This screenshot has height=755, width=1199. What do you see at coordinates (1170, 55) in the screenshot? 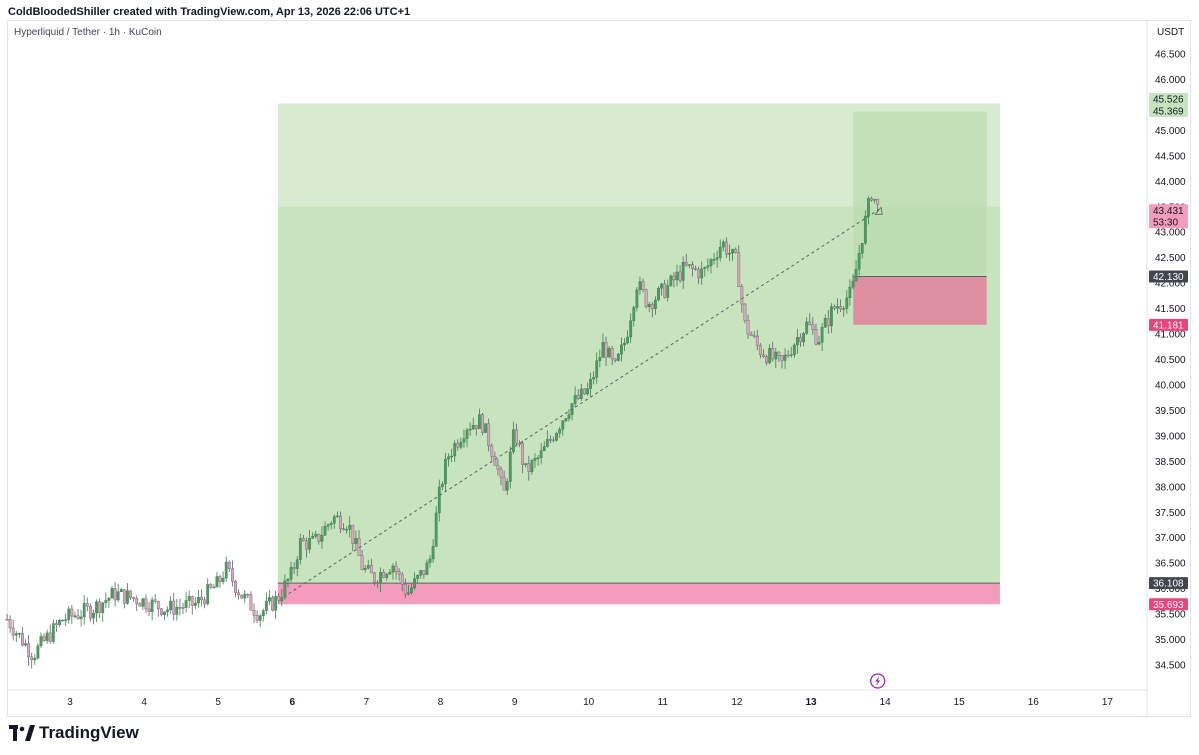
I see `price-tick-label: 46.500` at bounding box center [1170, 55].